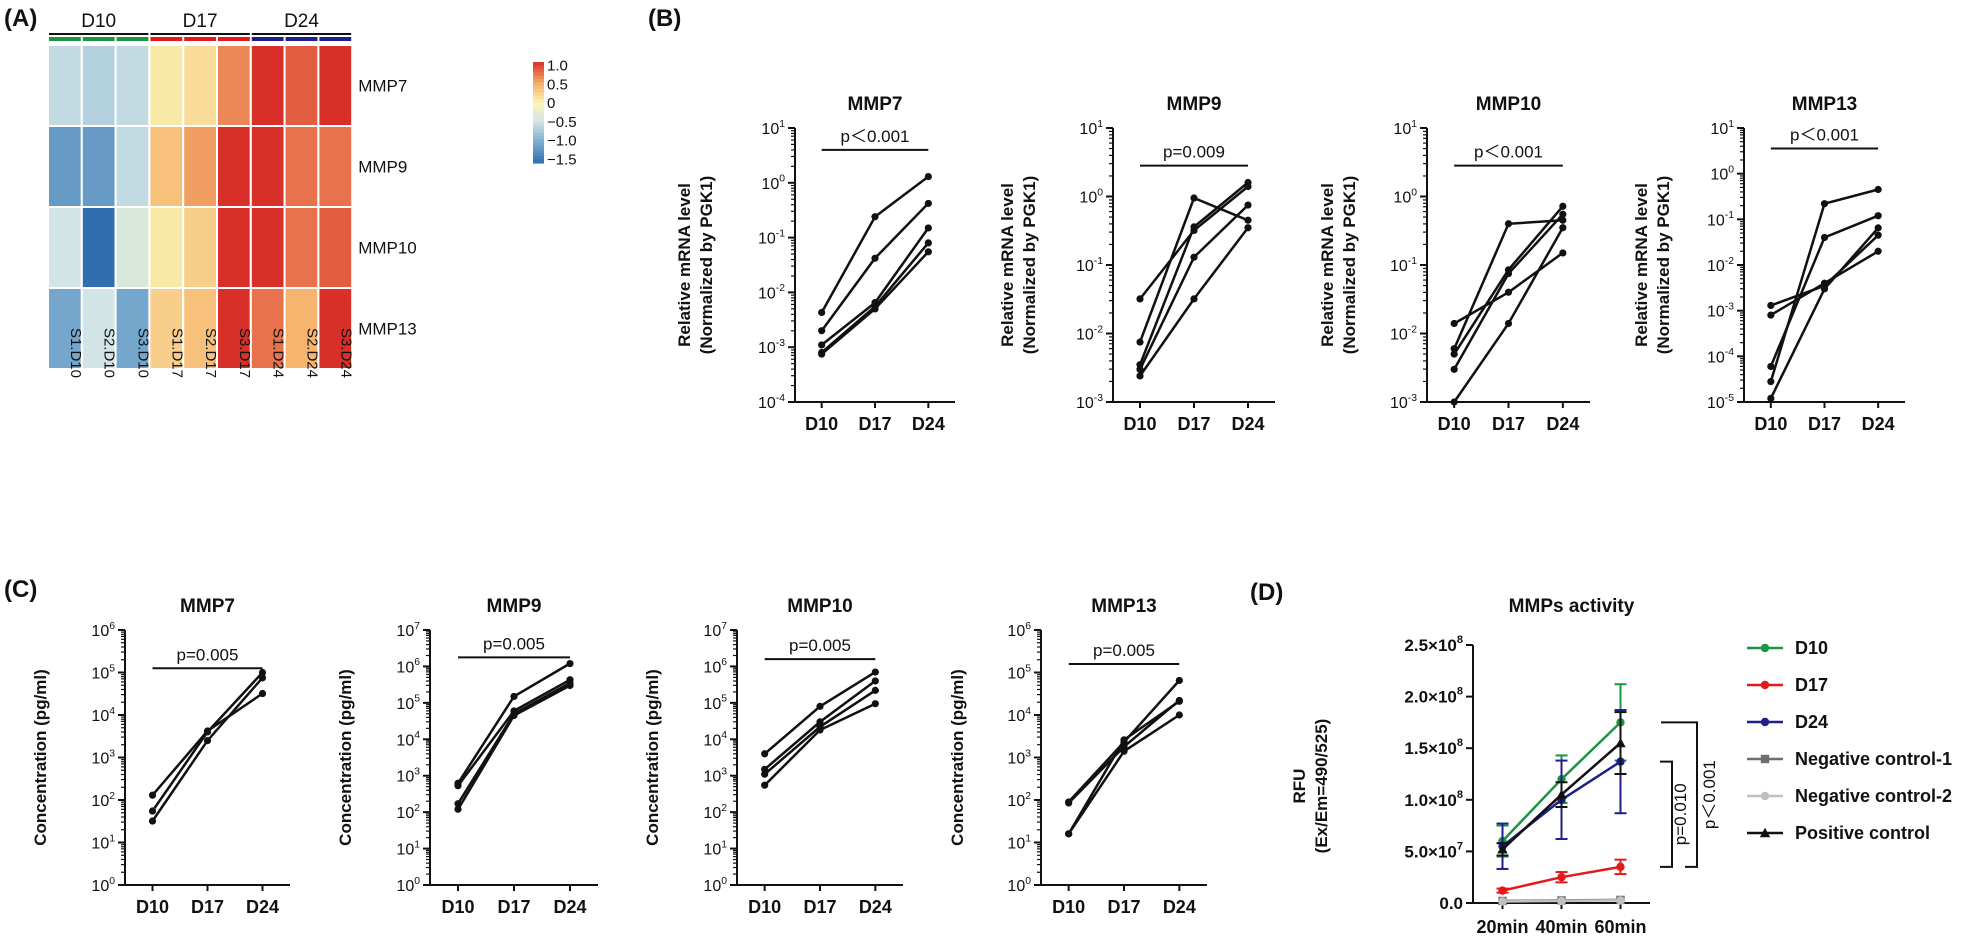  Describe the element at coordinates (176, 353) in the screenshot. I see `heatmap-column-label: S1.D17` at that location.